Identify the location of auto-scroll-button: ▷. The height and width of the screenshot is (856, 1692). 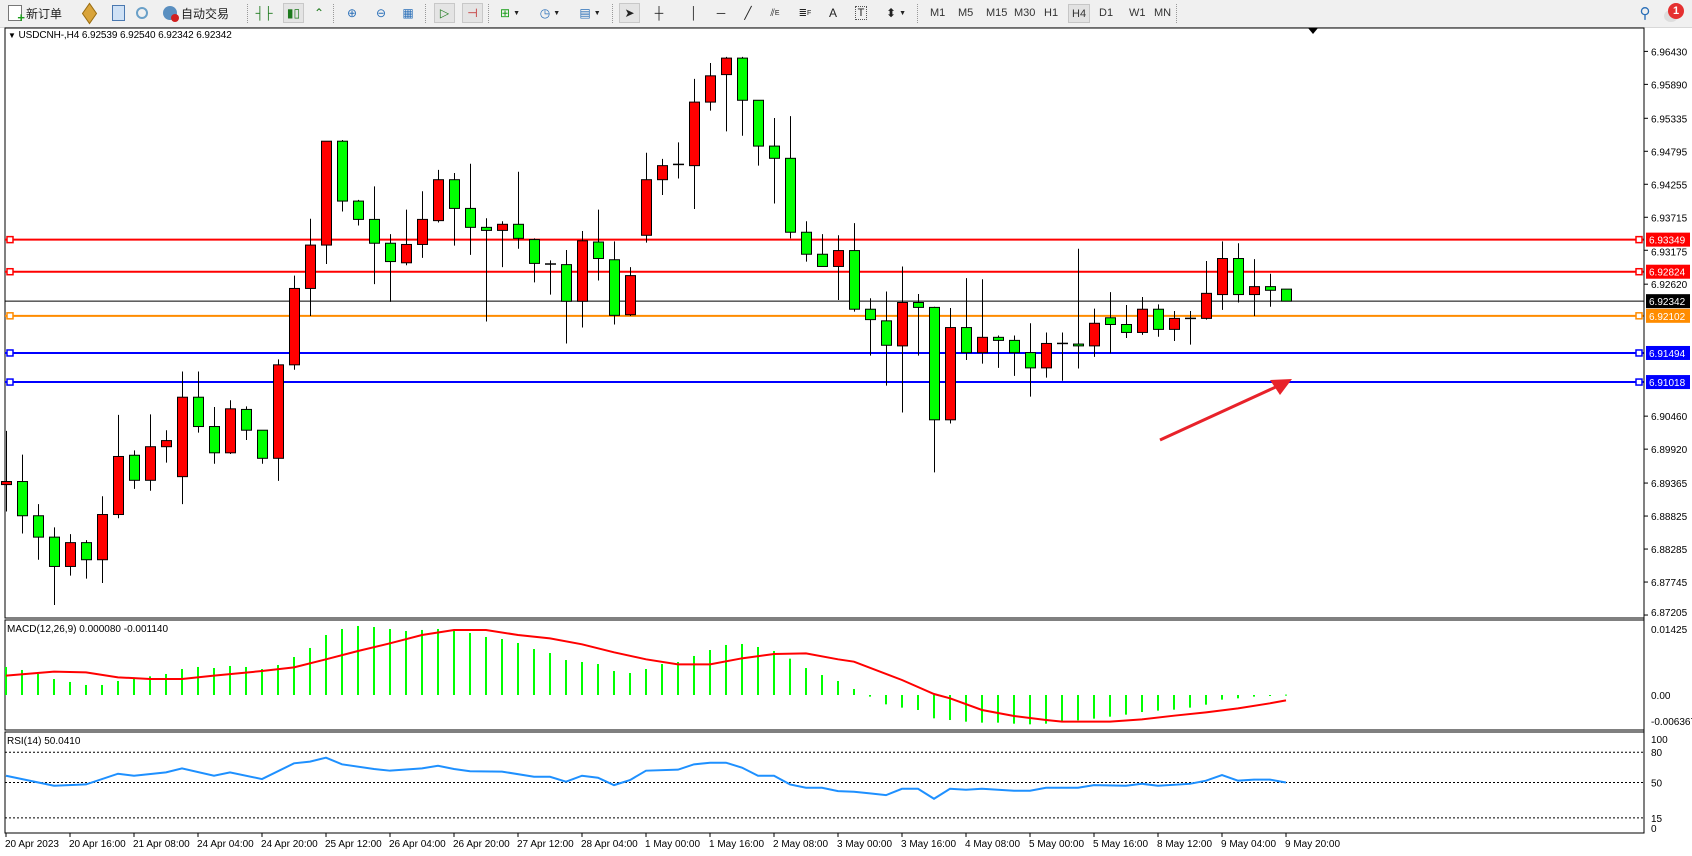
(444, 13).